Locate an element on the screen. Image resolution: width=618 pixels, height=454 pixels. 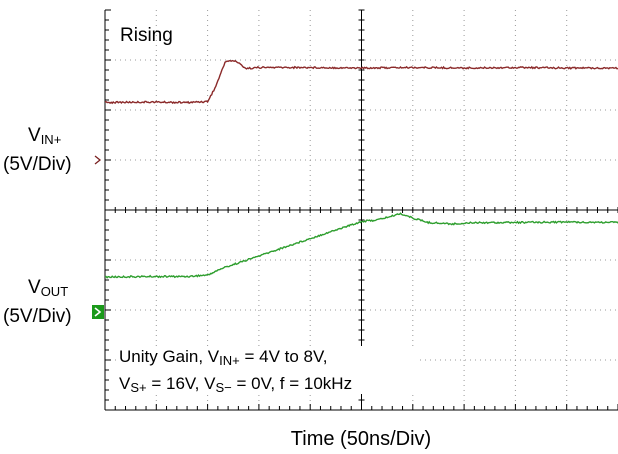
vout-label-sub: OUT is located at coordinates (55, 291).